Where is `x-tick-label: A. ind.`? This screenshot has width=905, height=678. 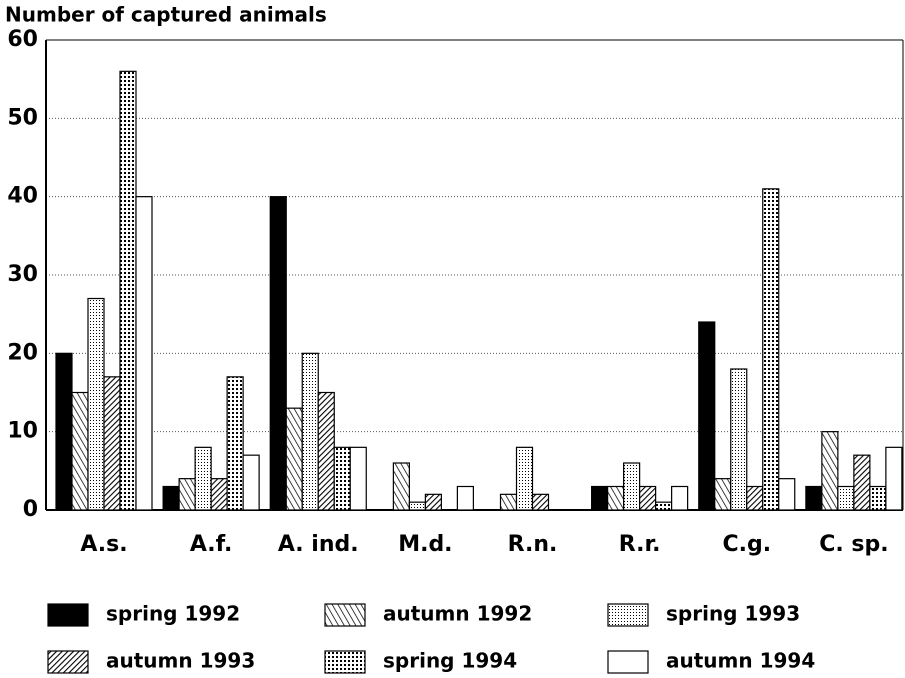 x-tick-label: A. ind. is located at coordinates (318, 544).